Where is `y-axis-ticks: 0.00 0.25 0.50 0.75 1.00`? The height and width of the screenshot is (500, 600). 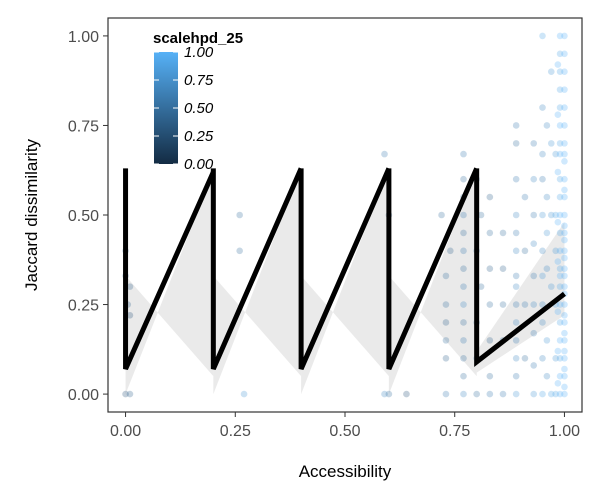
y-axis-ticks: 0.00 0.25 0.50 0.75 1.00 is located at coordinates (88, 216).